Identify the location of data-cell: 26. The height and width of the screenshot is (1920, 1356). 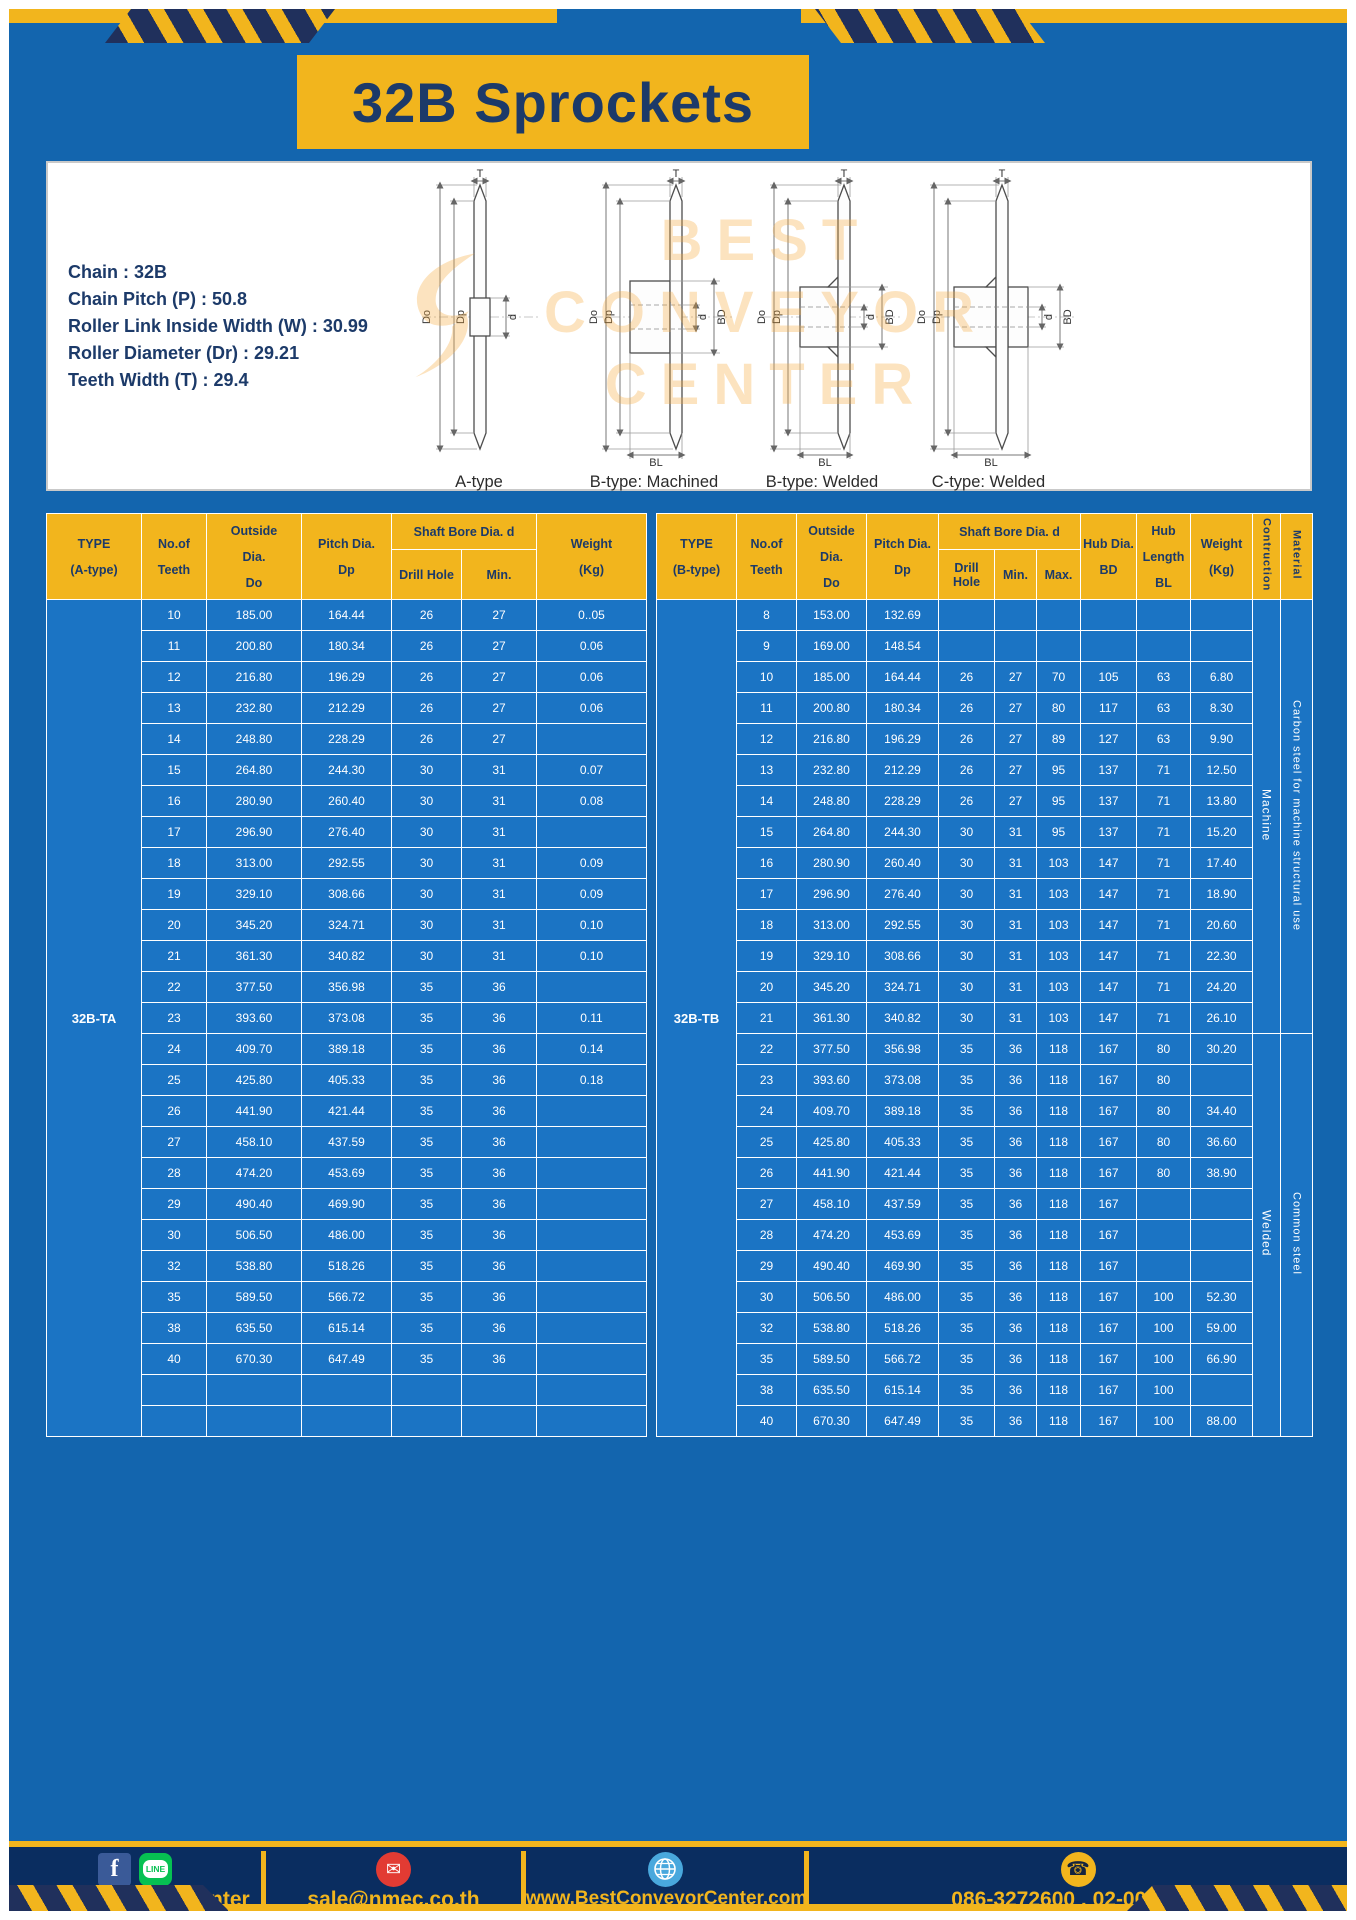
(426, 615).